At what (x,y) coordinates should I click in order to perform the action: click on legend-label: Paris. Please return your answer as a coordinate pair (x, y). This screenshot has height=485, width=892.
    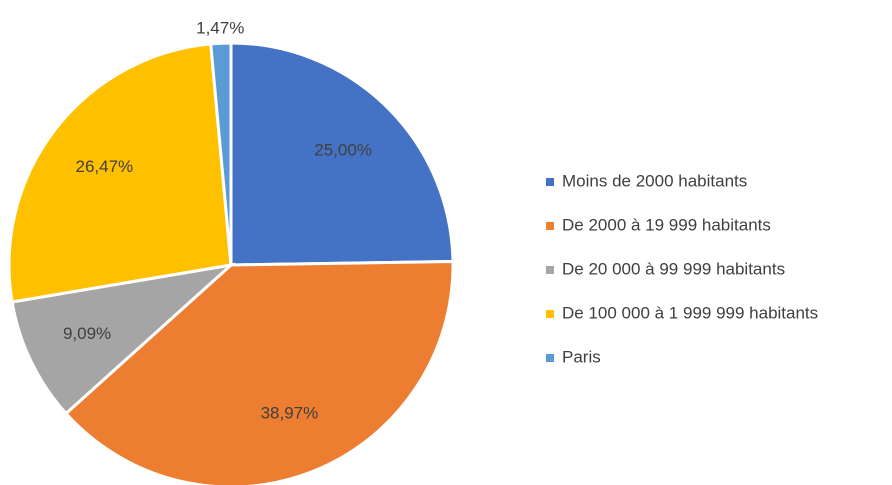
    Looking at the image, I should click on (581, 356).